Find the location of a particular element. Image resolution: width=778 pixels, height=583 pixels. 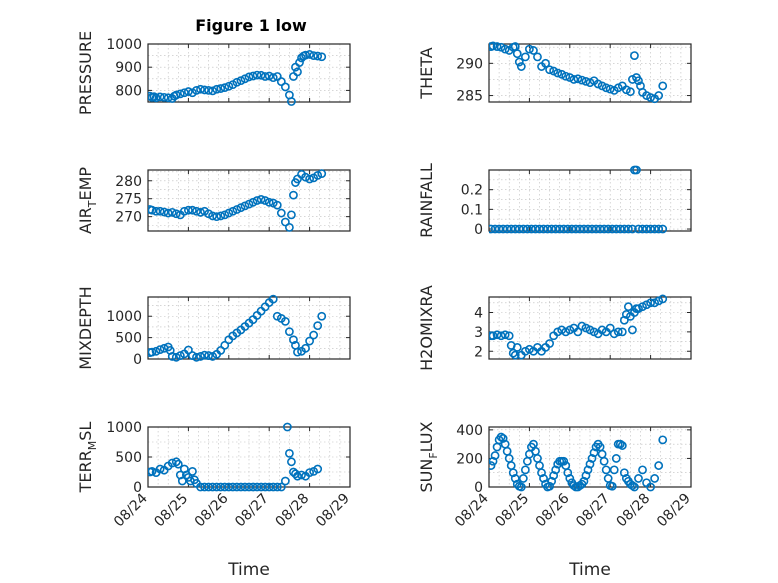

x-tick-label: 08/29 is located at coordinates (674, 511).